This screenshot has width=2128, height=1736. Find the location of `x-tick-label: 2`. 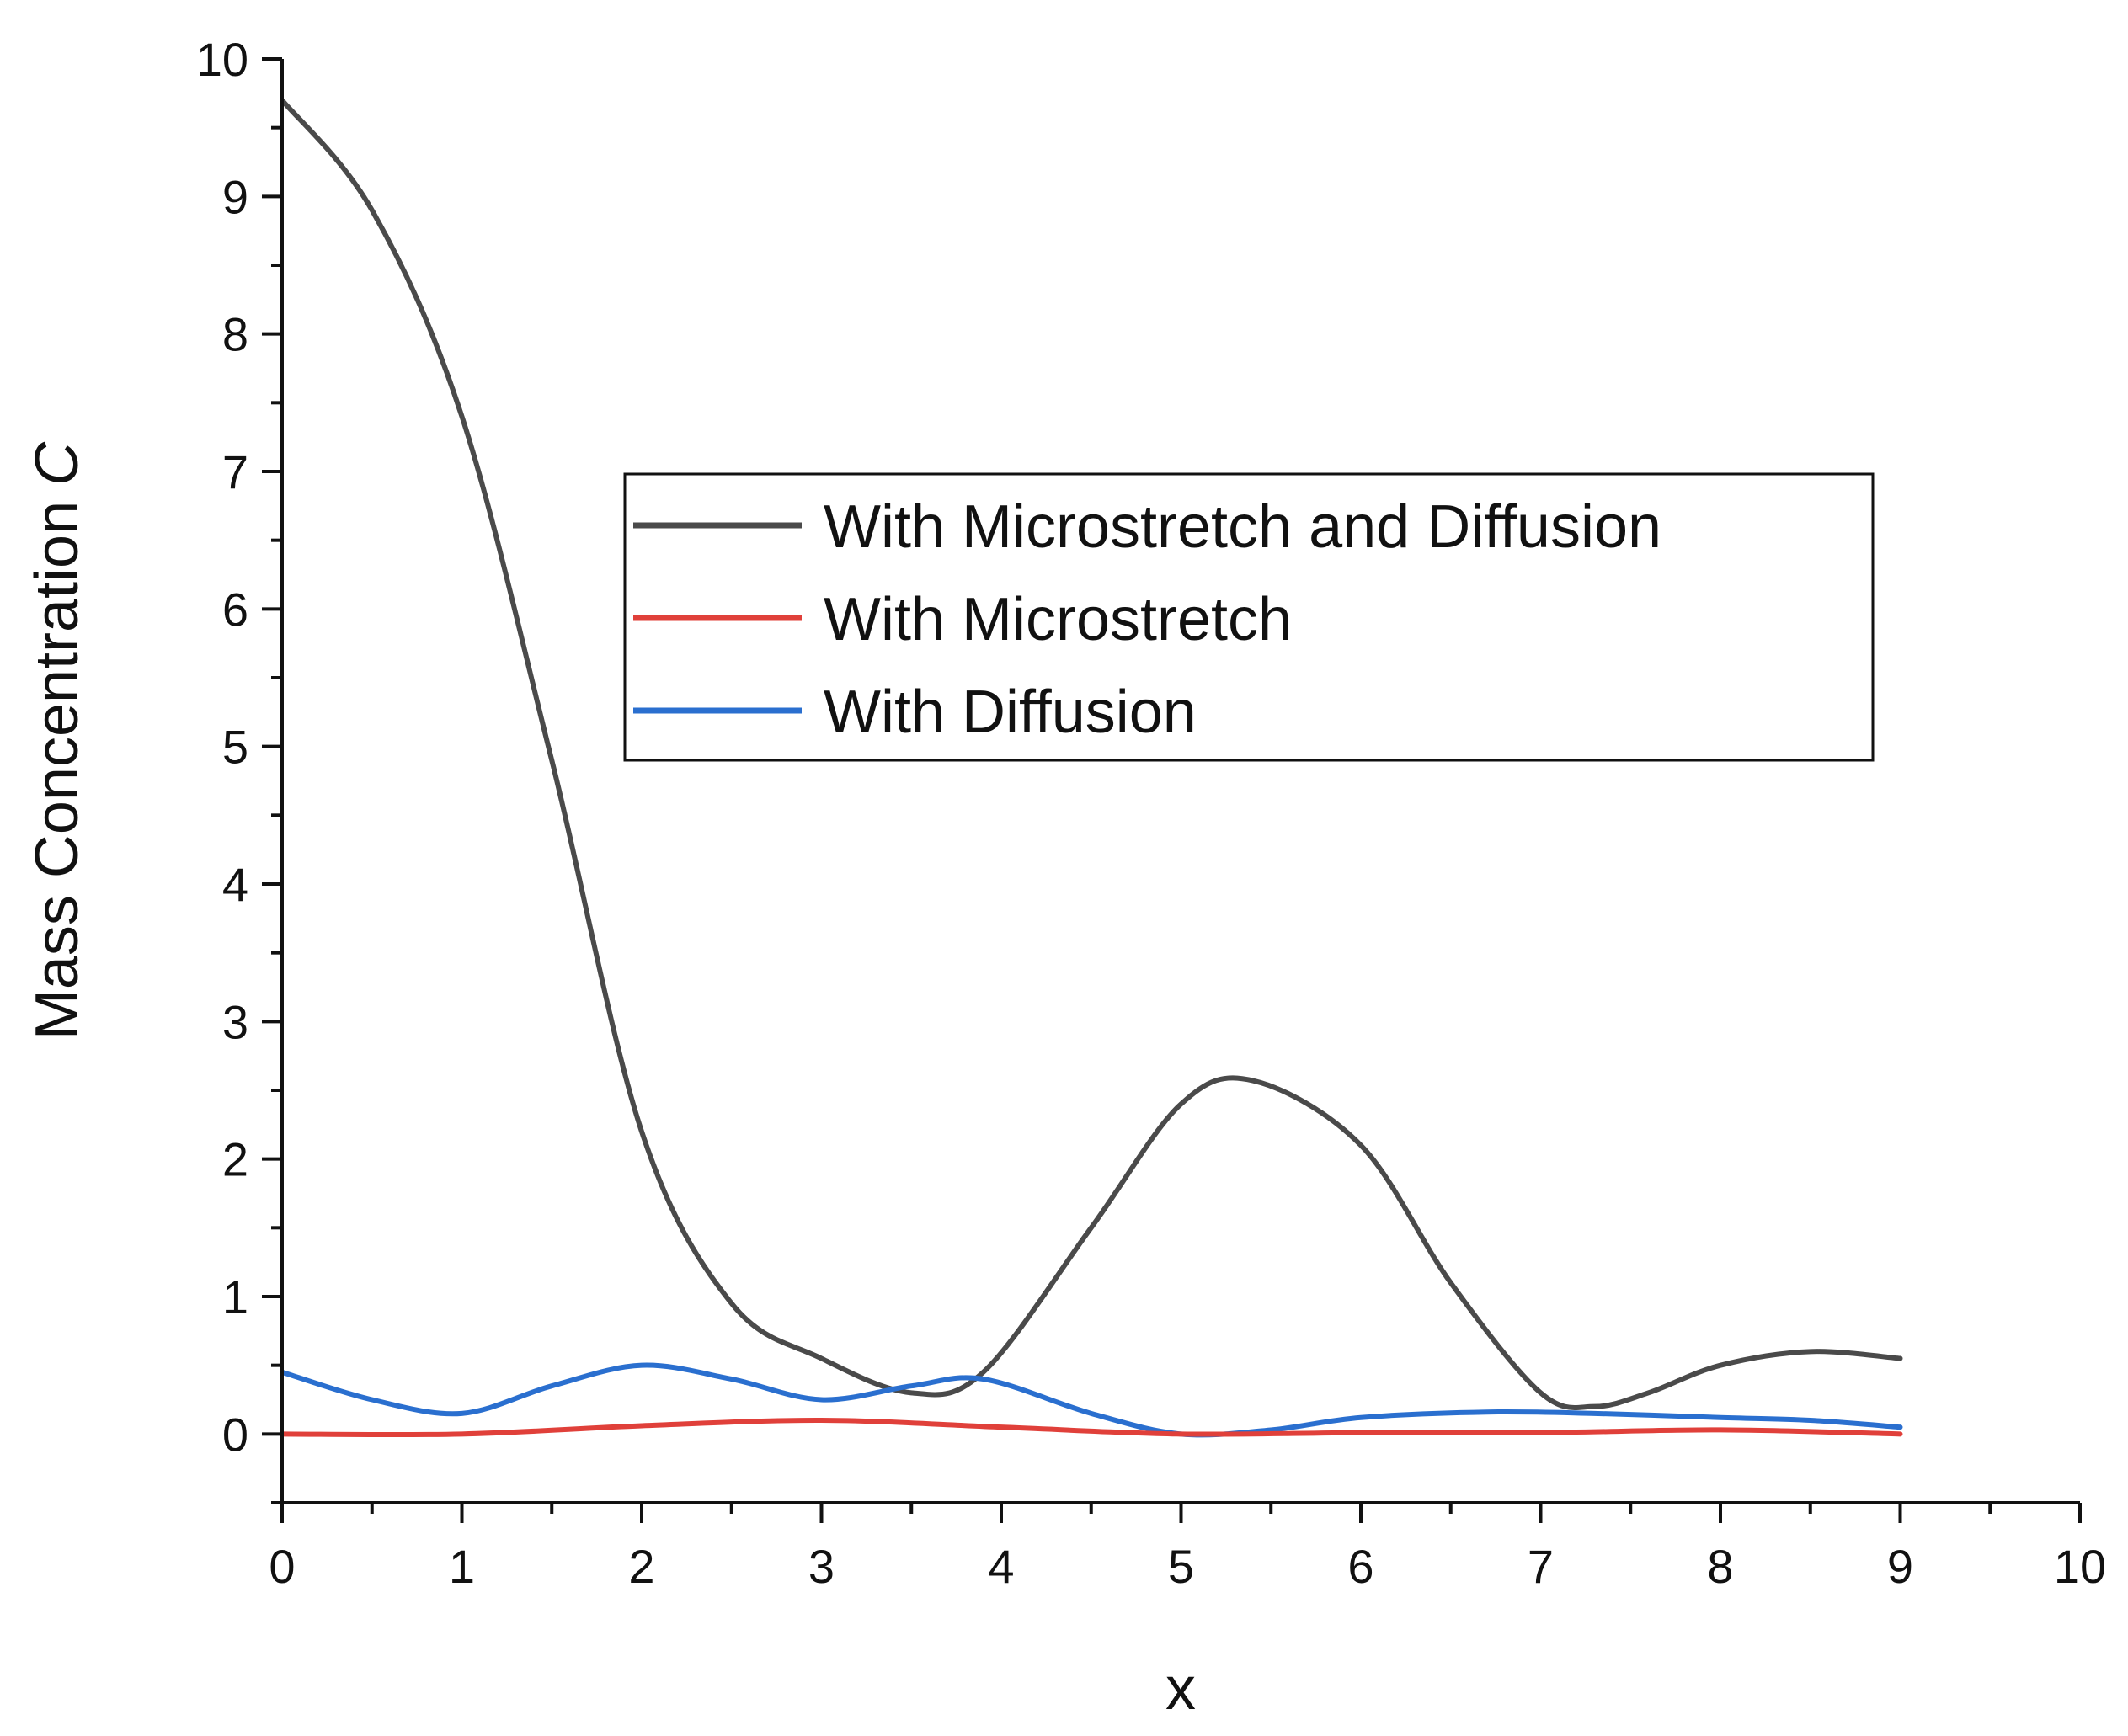

x-tick-label: 2 is located at coordinates (641, 1566).